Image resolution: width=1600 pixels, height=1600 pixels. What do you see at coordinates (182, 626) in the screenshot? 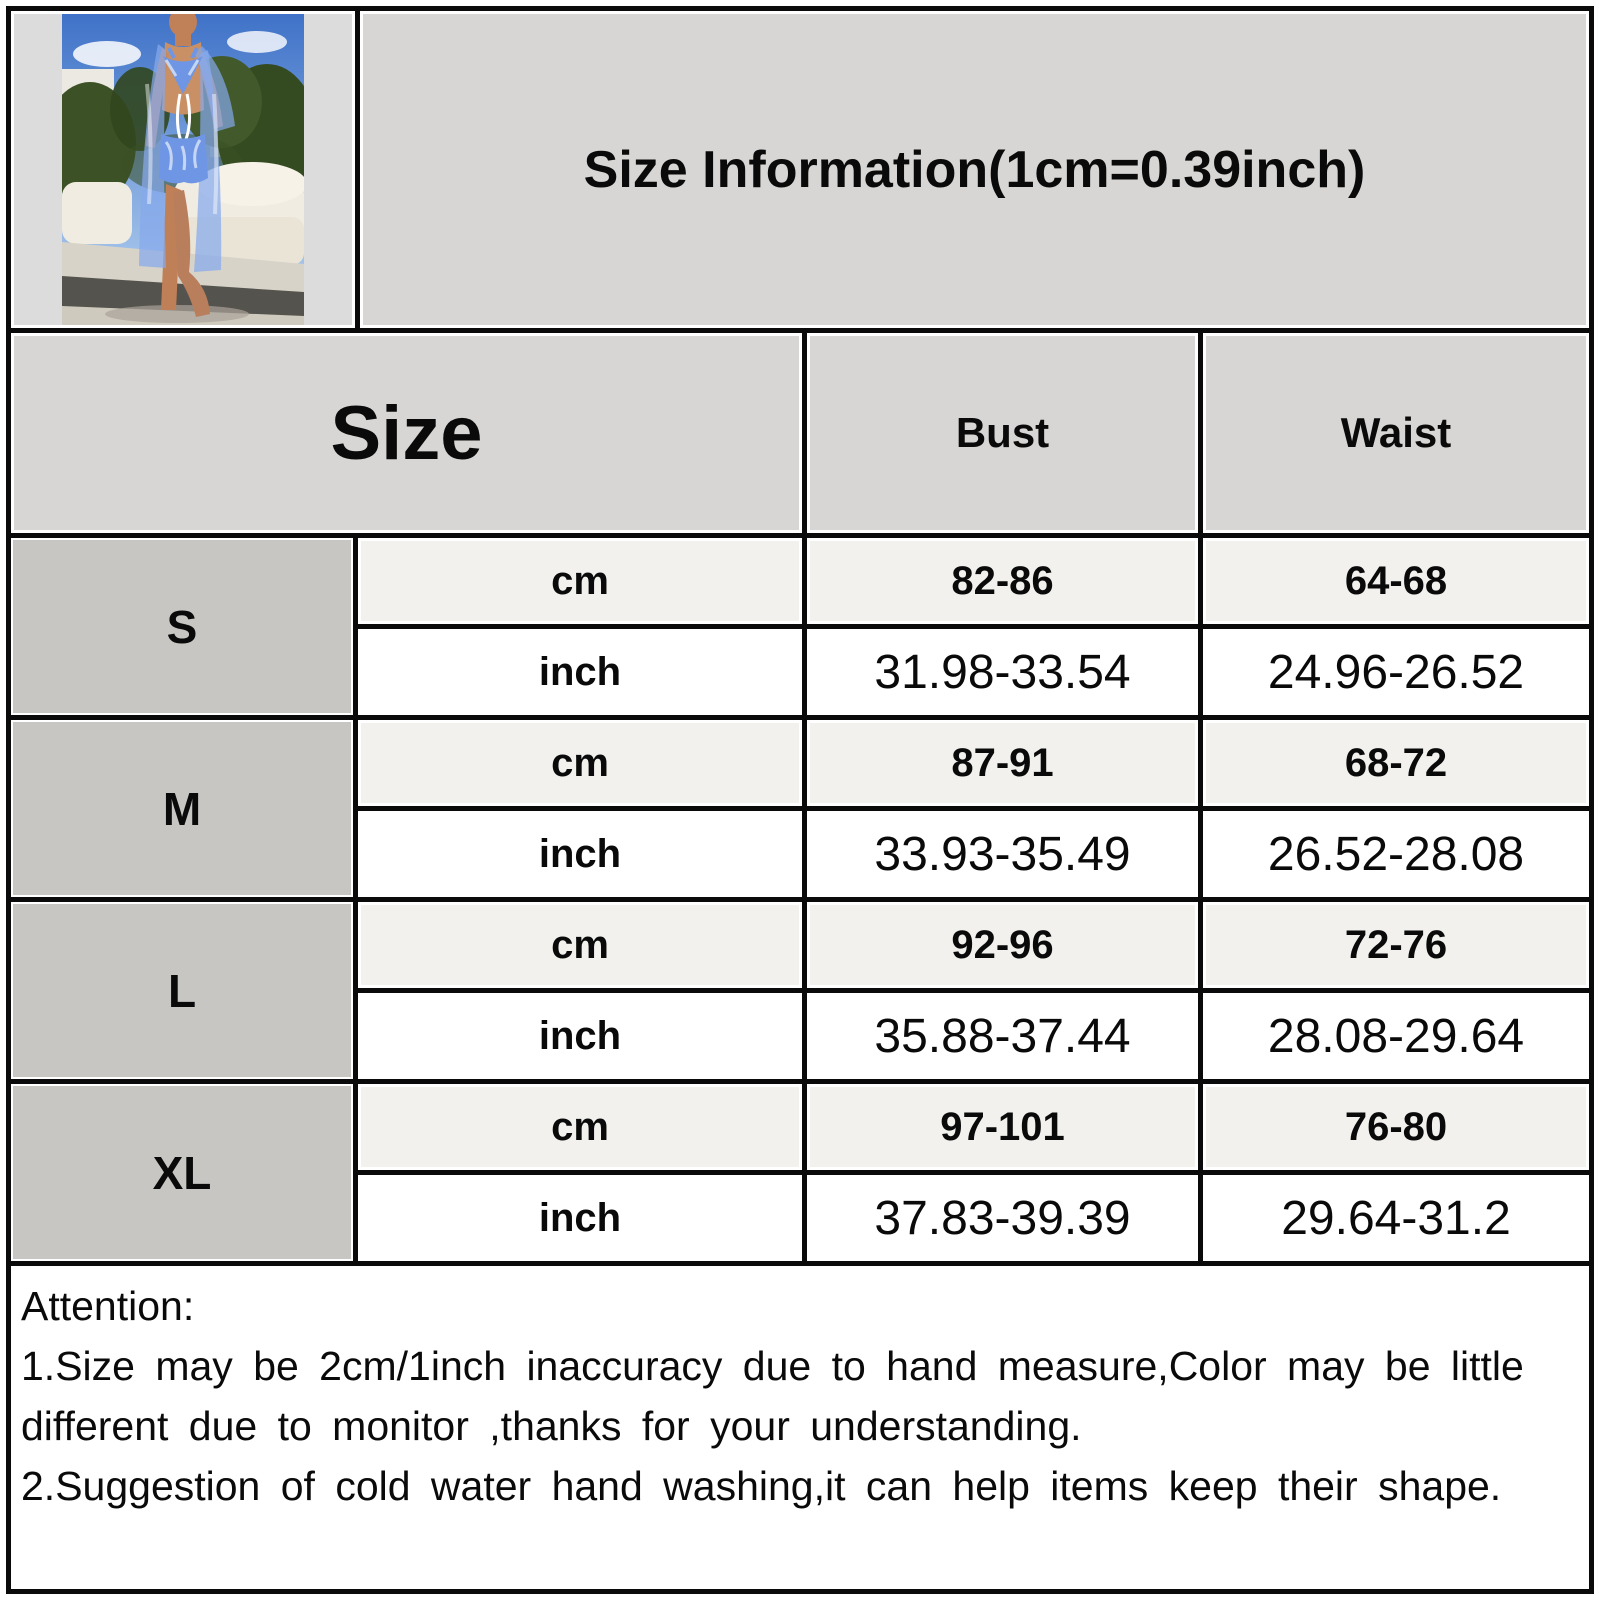
I see `size-label-s: S` at bounding box center [182, 626].